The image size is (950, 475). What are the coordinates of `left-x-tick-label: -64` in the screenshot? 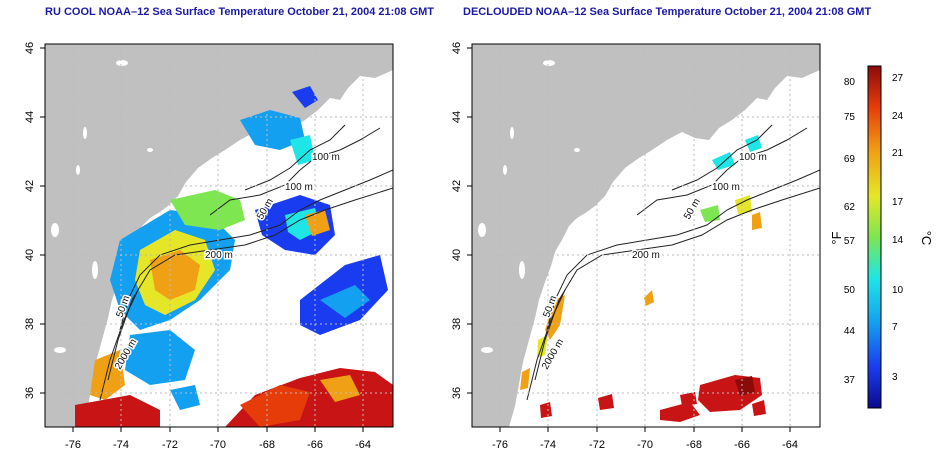 It's located at (363, 445).